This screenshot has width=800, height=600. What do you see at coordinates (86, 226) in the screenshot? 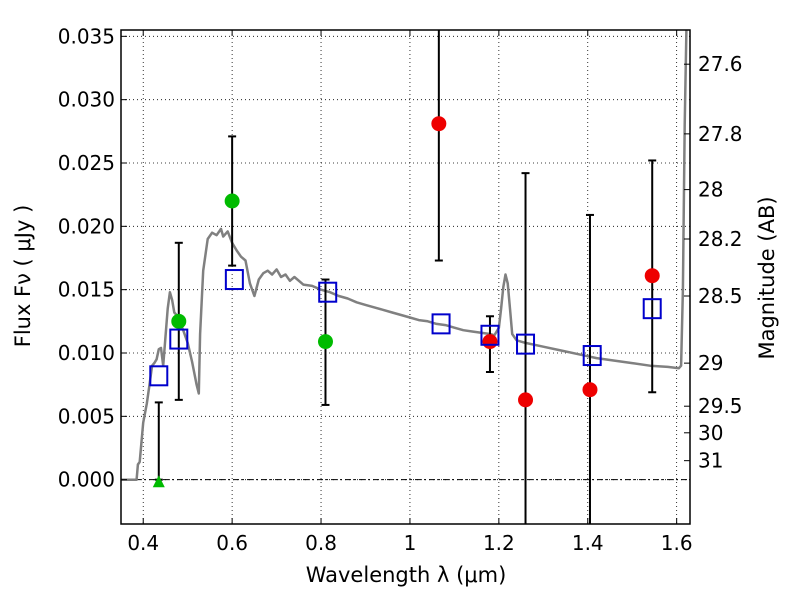
I see `y-tick-label: 0.020` at bounding box center [86, 226].